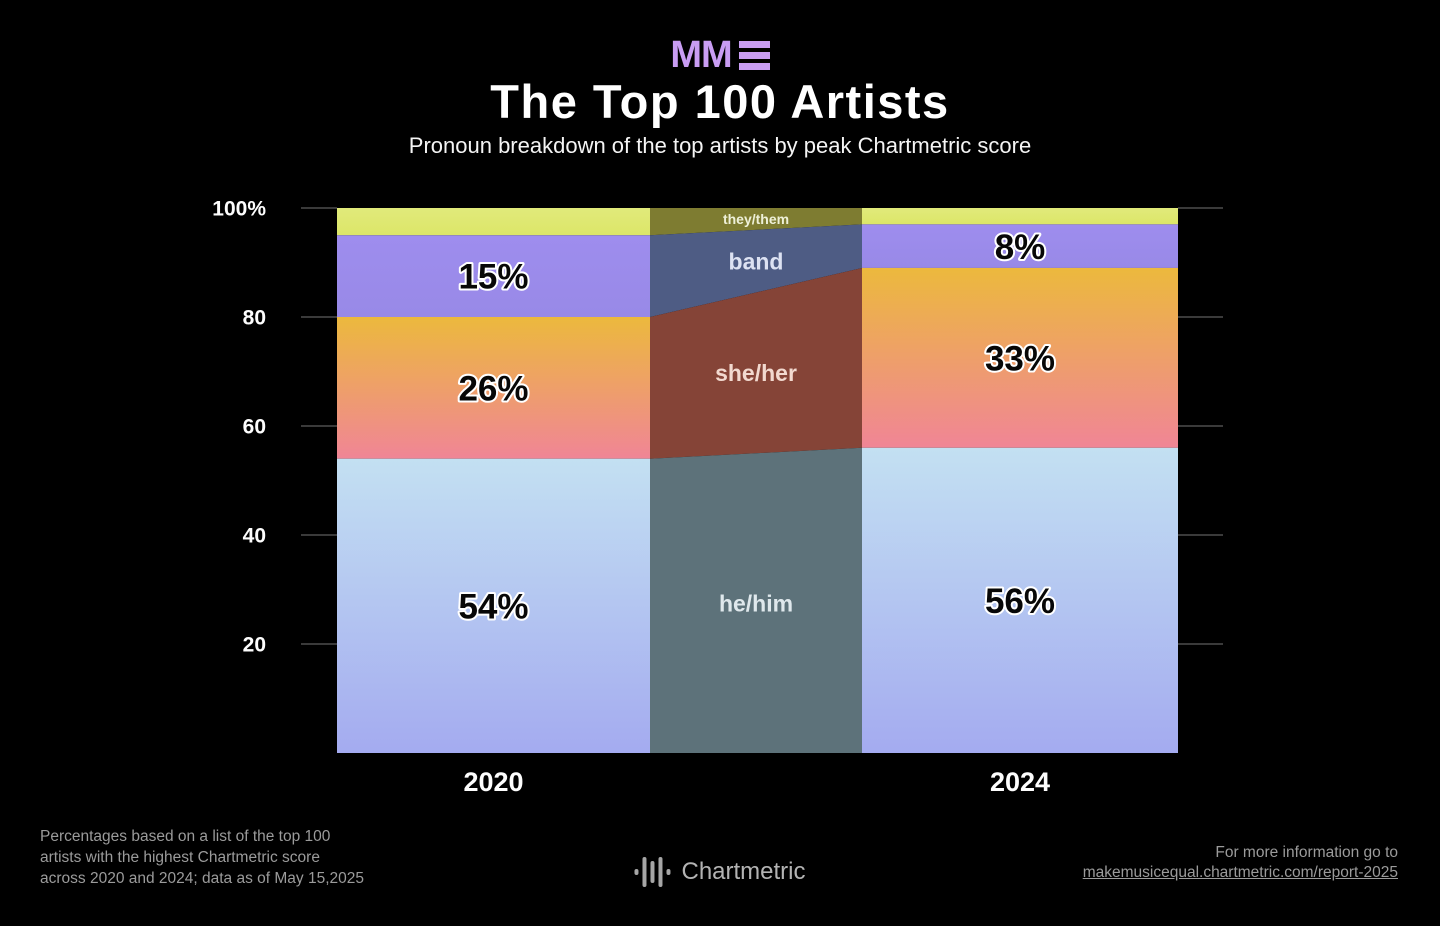 The image size is (1440, 926). I want to click on mme-logo: MM, so click(720, 55).